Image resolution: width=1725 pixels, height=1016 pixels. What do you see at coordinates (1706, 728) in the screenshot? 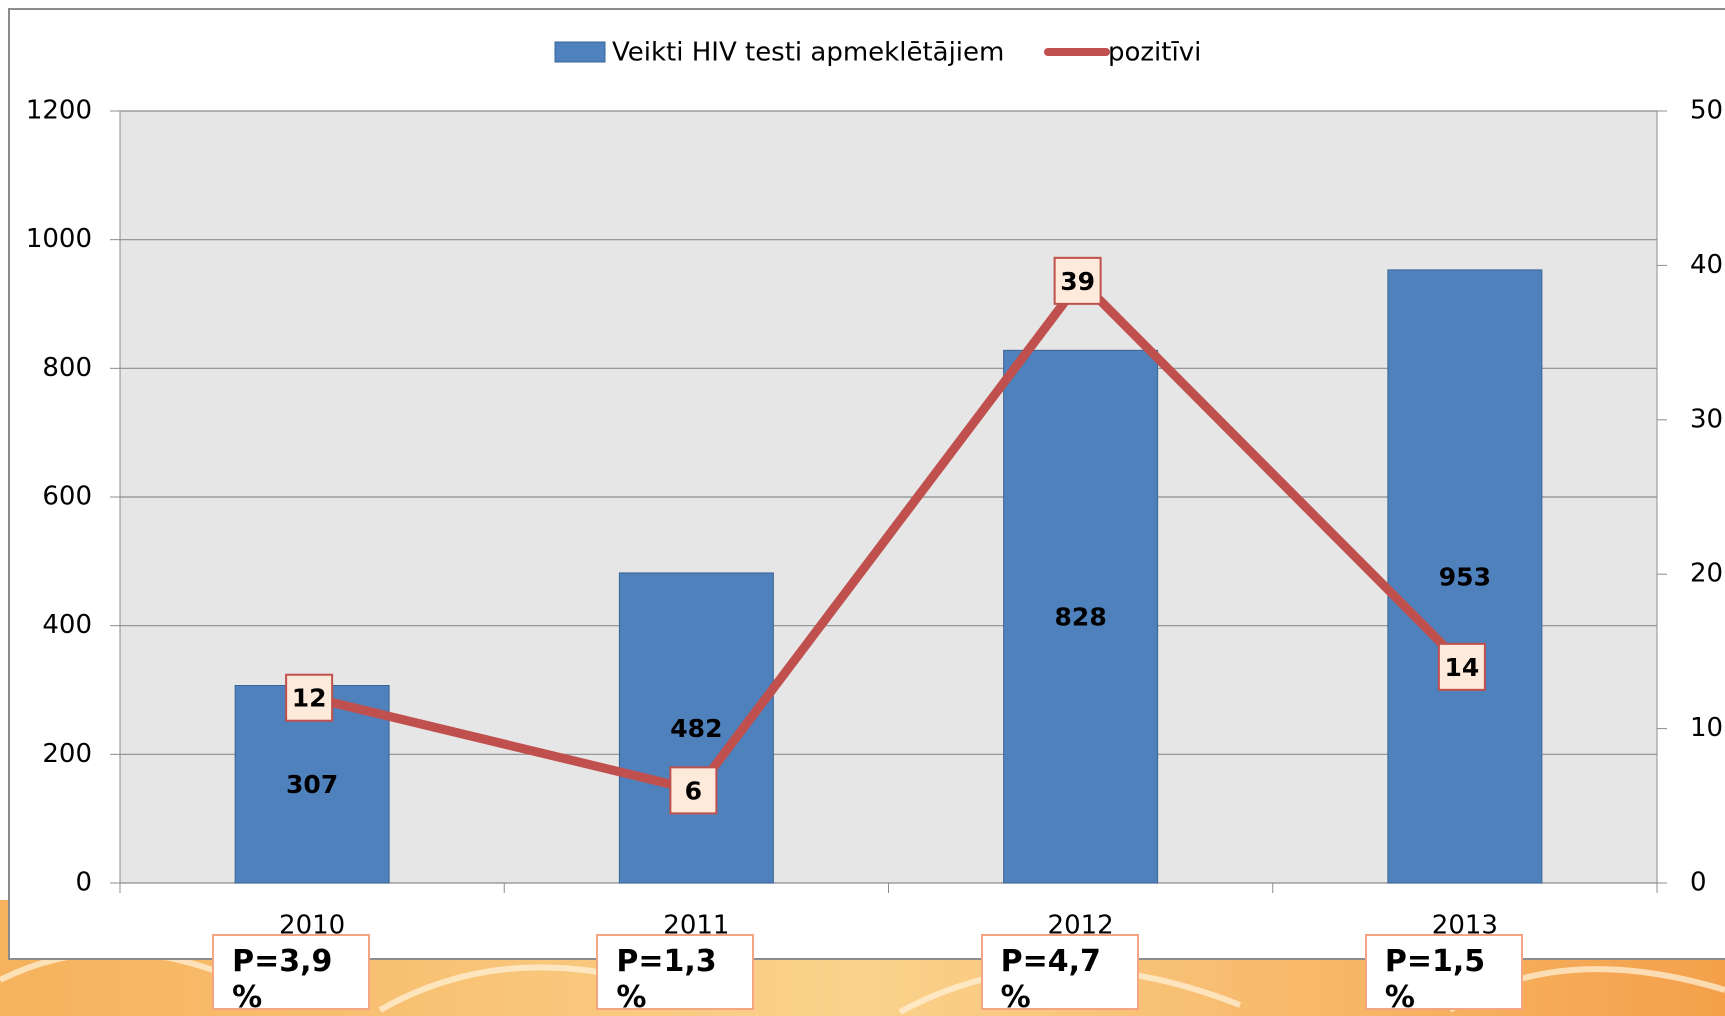
I see `y2-tick-label: 10` at bounding box center [1706, 728].